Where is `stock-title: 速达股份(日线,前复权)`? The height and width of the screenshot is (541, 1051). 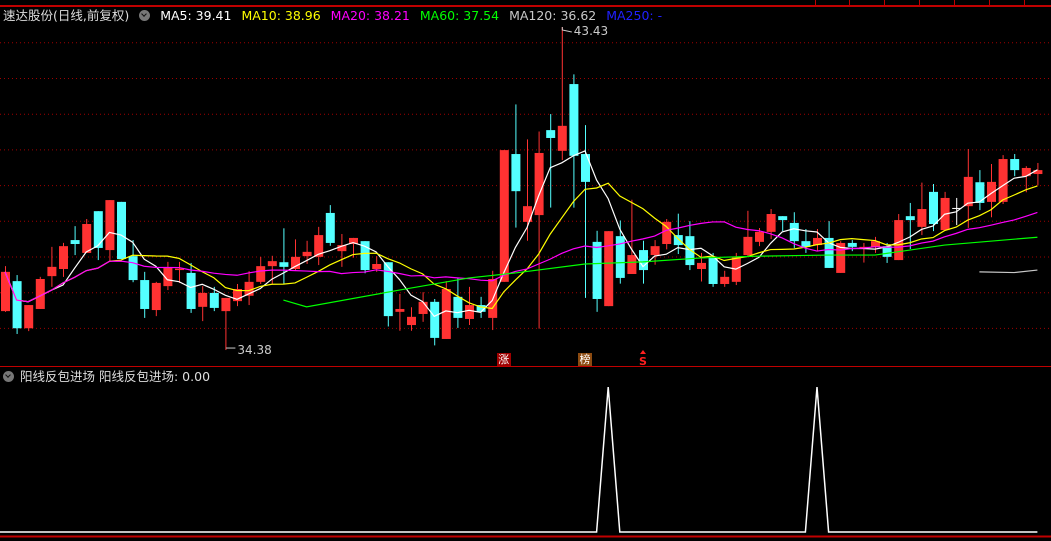 stock-title: 速达股份(日线,前复权) is located at coordinates (66, 15).